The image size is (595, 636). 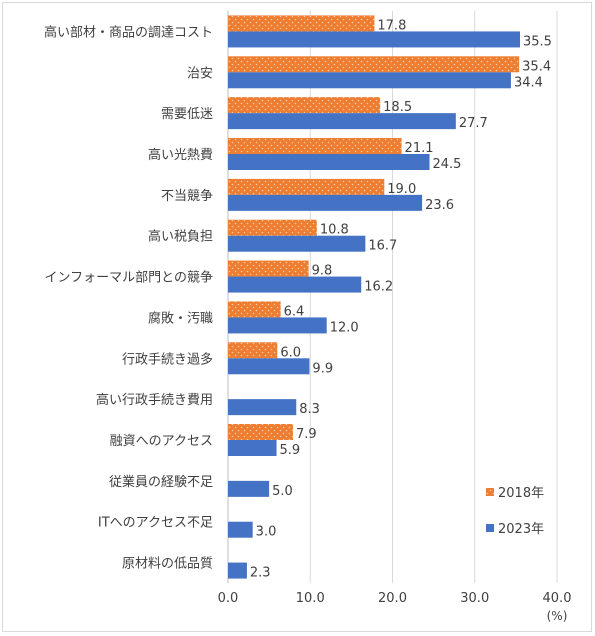 What do you see at coordinates (161, 441) in the screenshot?
I see `category-label: 融資へのアクセス` at bounding box center [161, 441].